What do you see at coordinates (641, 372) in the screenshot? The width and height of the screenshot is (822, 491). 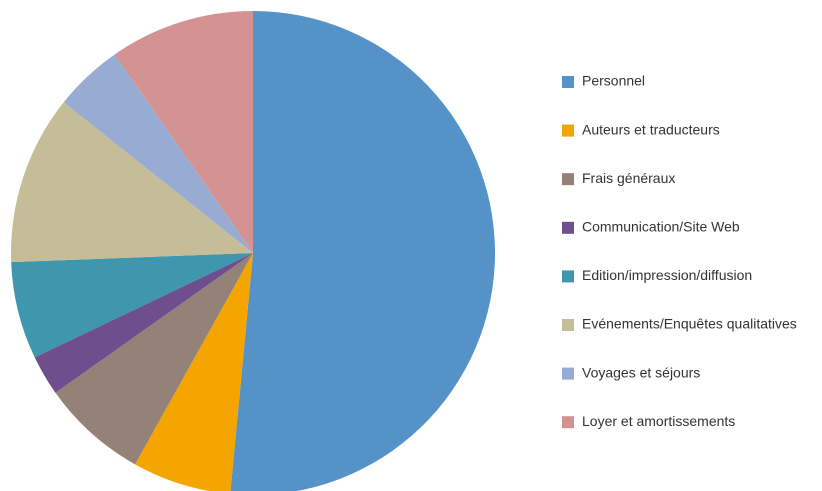 I see `legend-label: Voyages et séjours` at bounding box center [641, 372].